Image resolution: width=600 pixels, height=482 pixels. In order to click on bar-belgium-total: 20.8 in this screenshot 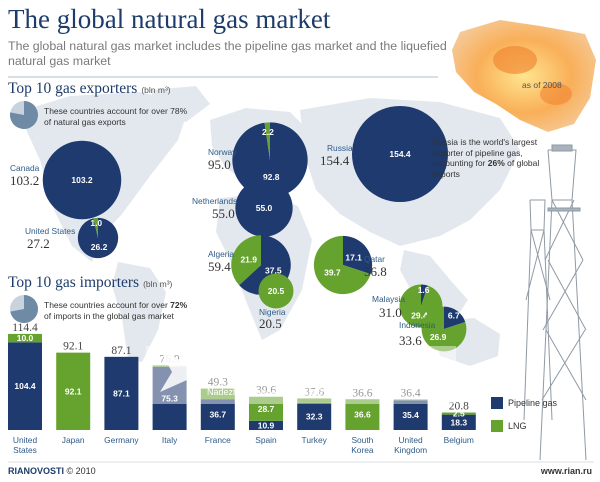, I will do `click(459, 407)`.